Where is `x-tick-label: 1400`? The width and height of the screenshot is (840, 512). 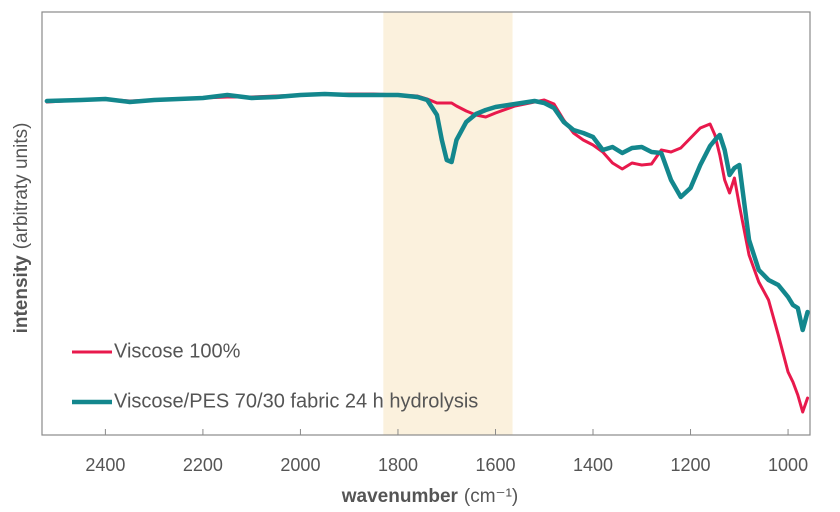 x-tick-label: 1400 is located at coordinates (593, 465).